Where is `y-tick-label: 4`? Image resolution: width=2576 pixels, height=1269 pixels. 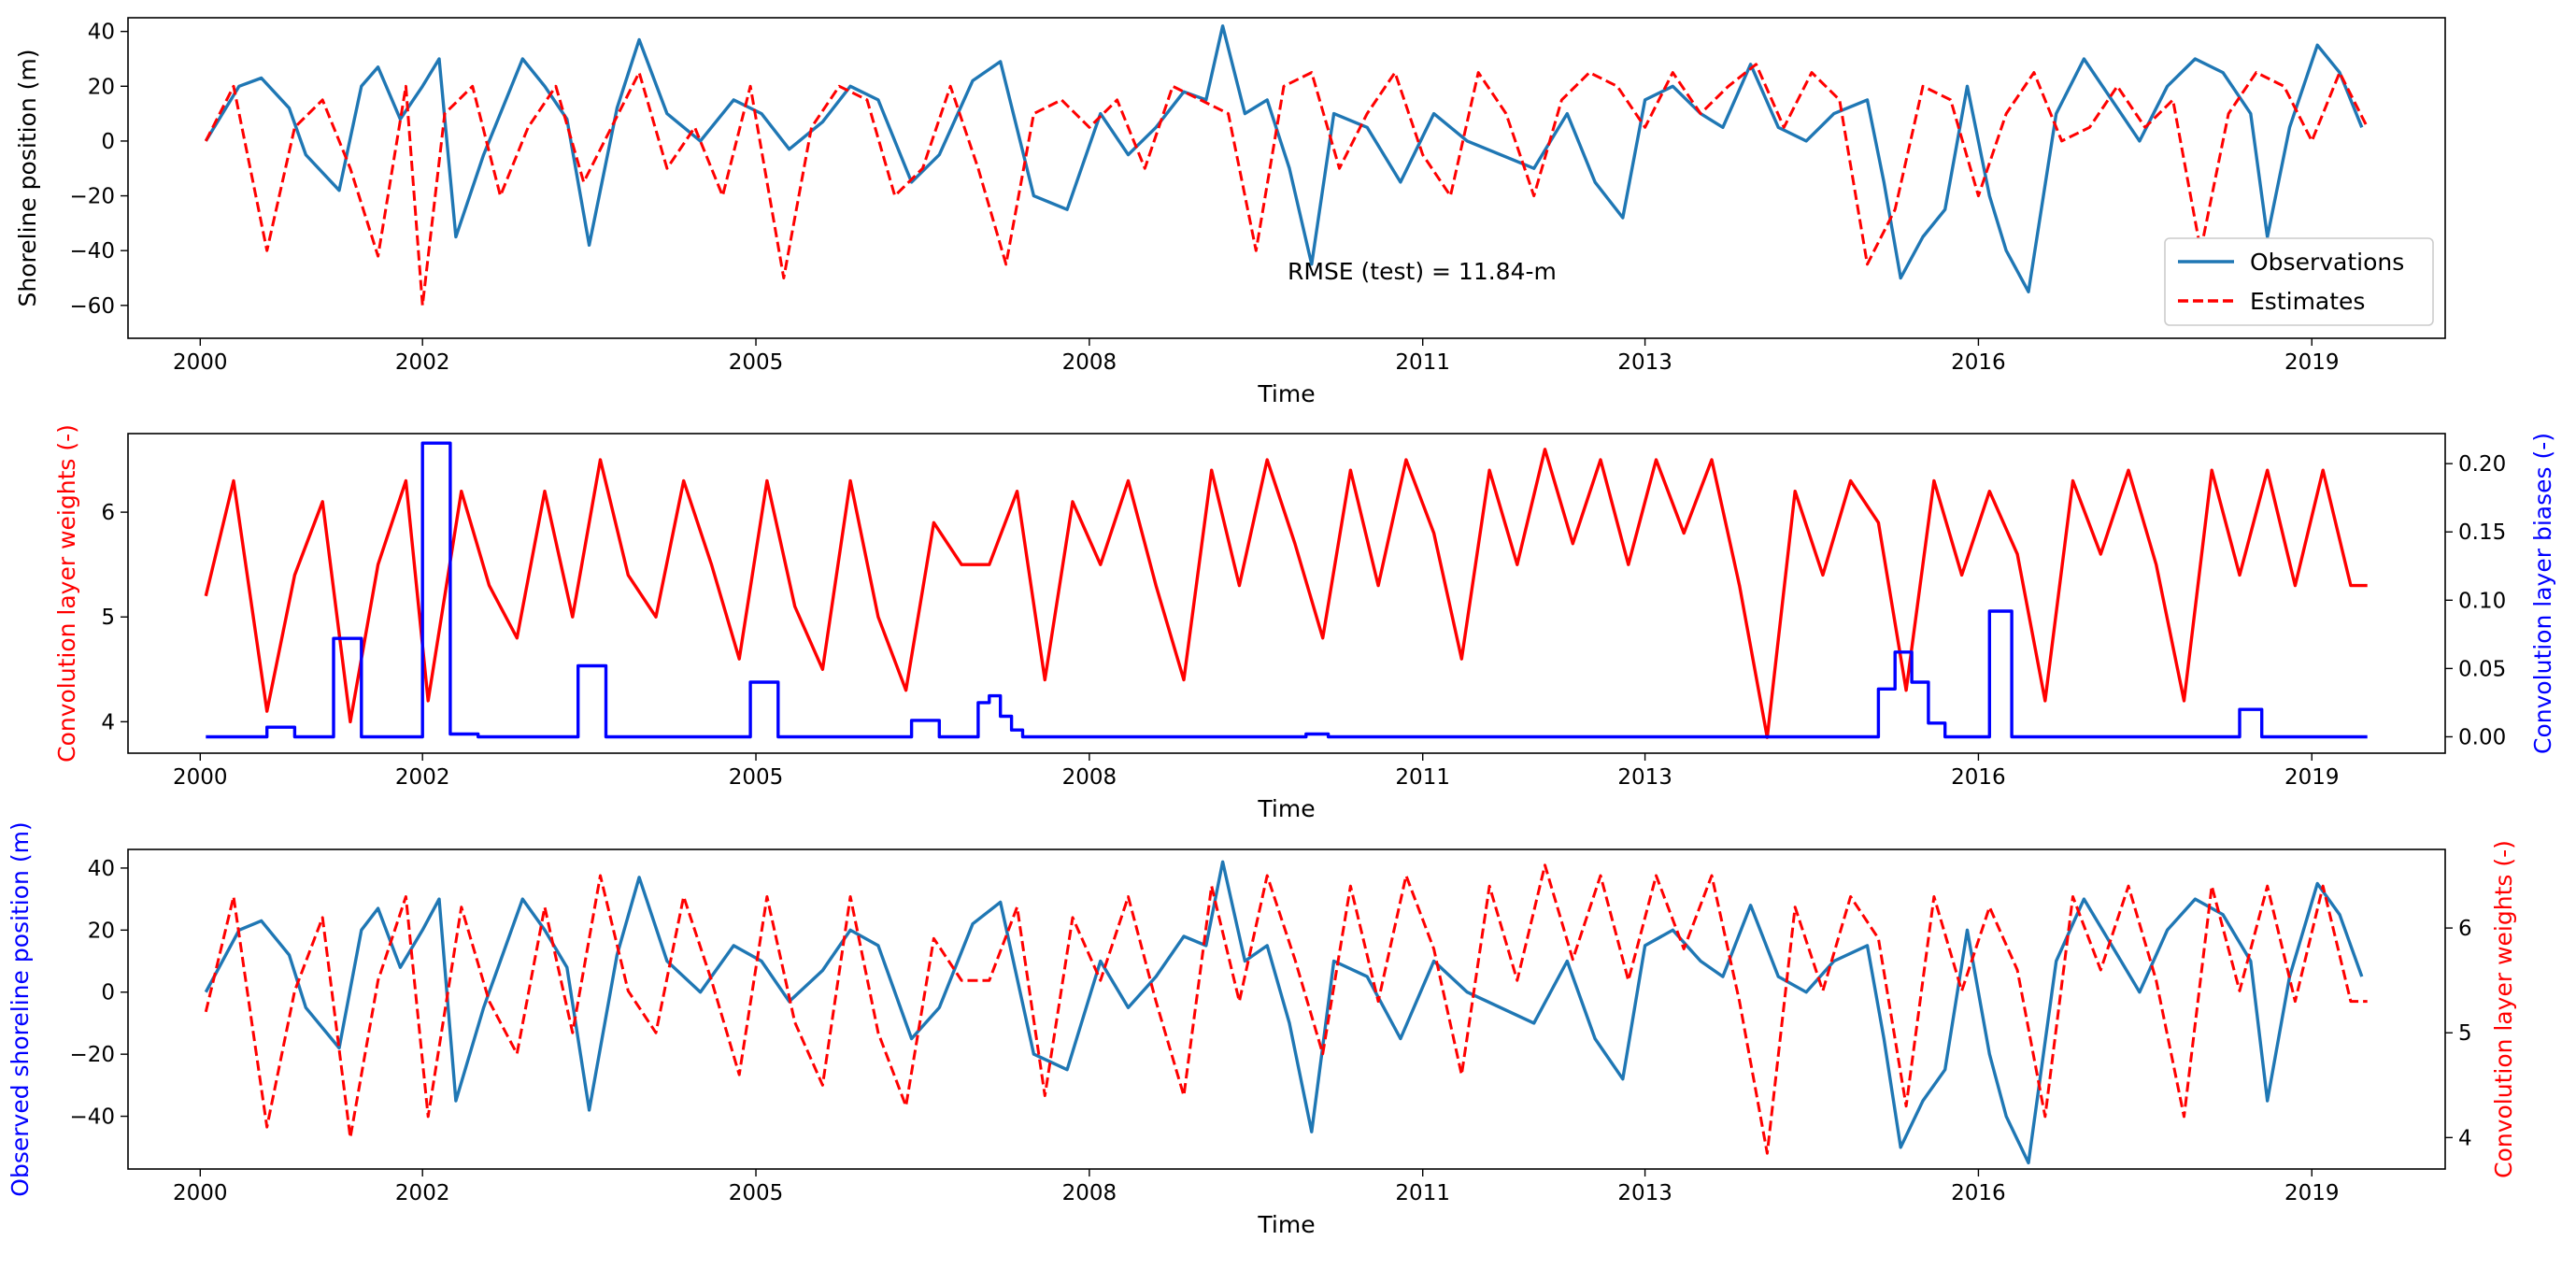
y-tick-label: 4 is located at coordinates (108, 722).